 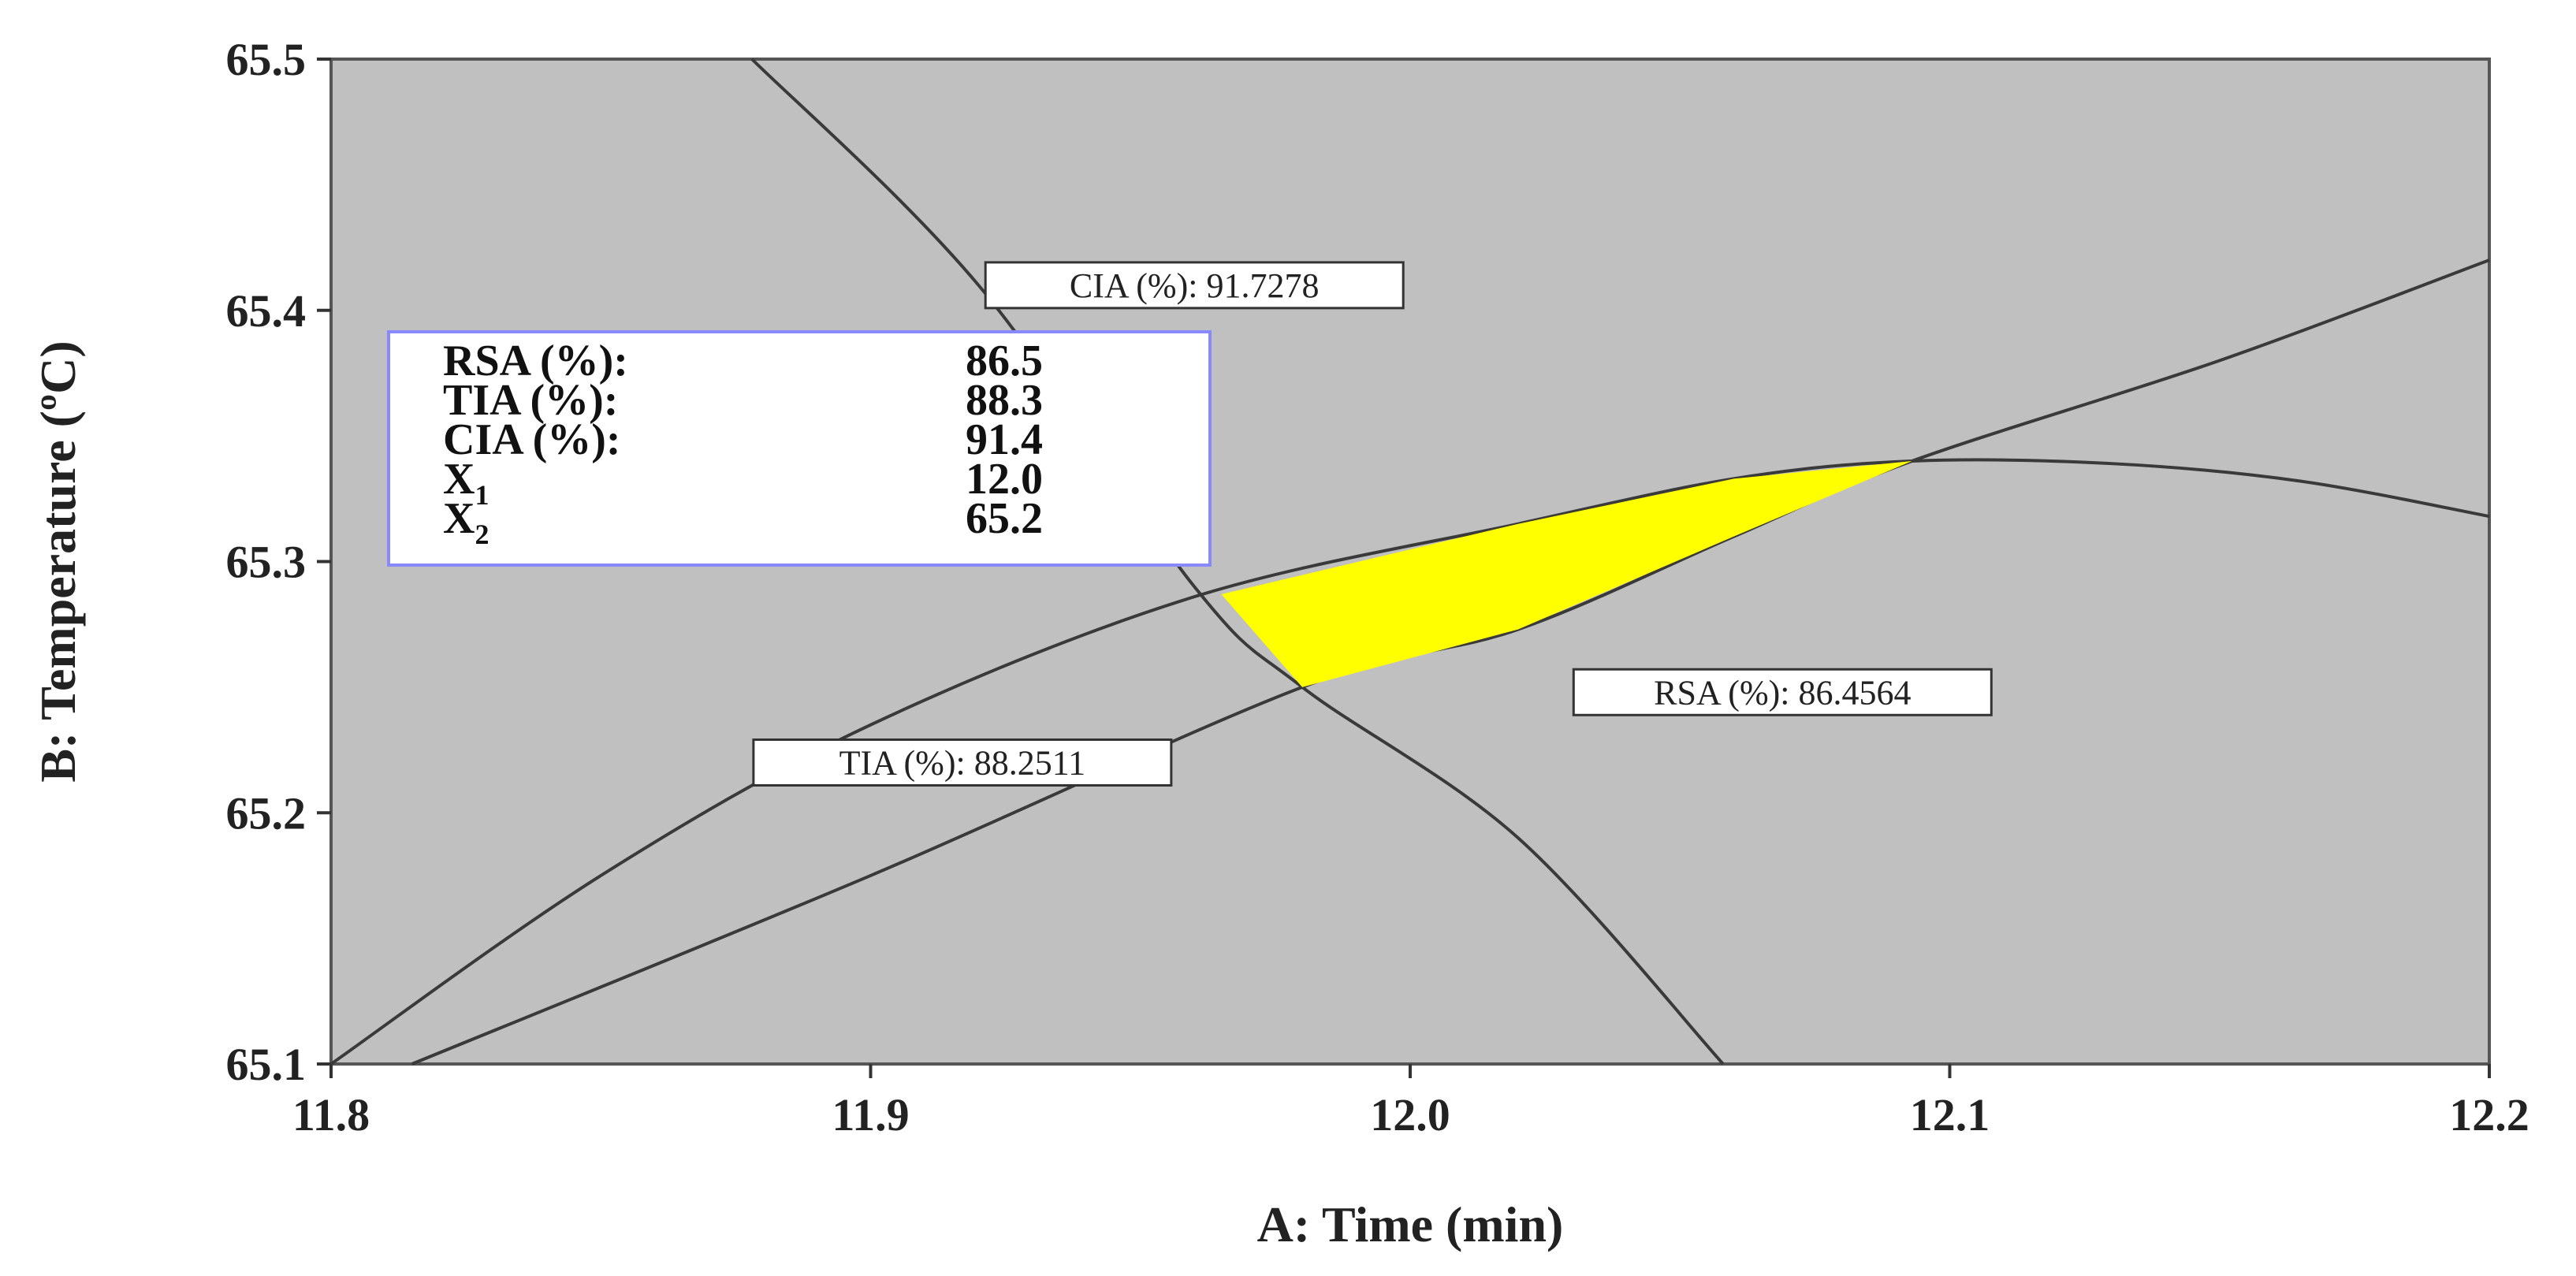 I want to click on flag-row-value: 12.0, so click(x=1004, y=480).